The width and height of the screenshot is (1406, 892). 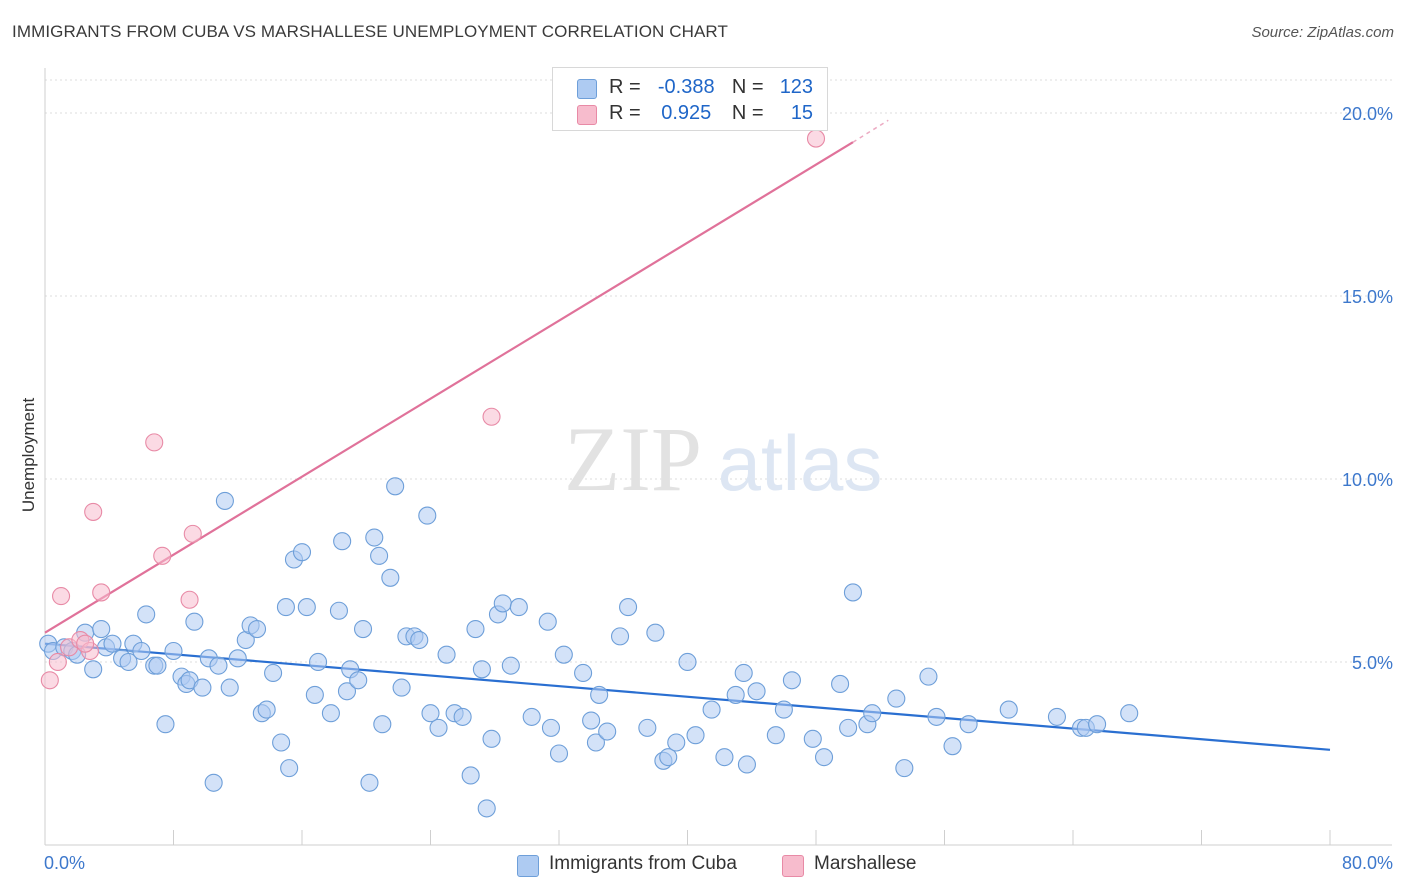 I want to click on source-label: Source: ZipAtlas.com, so click(x=1322, y=32).